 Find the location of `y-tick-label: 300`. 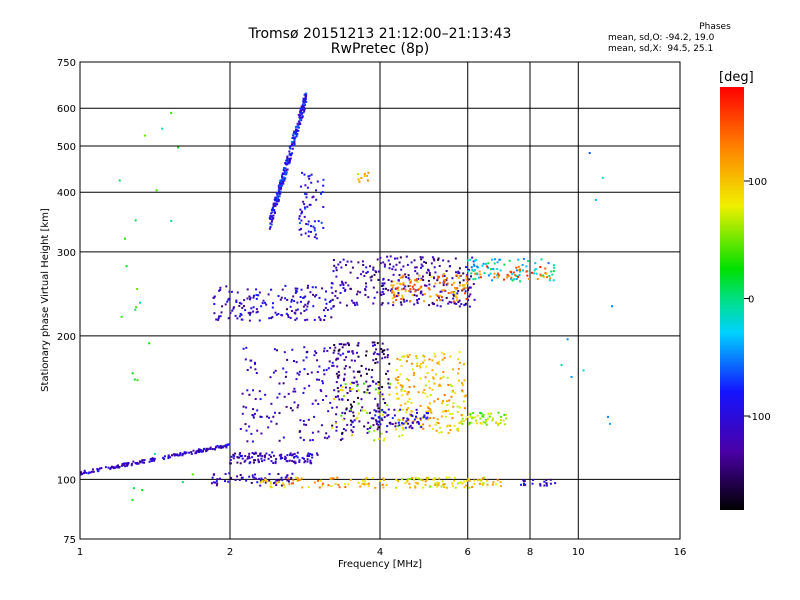

y-tick-label: 300 is located at coordinates (66, 253).